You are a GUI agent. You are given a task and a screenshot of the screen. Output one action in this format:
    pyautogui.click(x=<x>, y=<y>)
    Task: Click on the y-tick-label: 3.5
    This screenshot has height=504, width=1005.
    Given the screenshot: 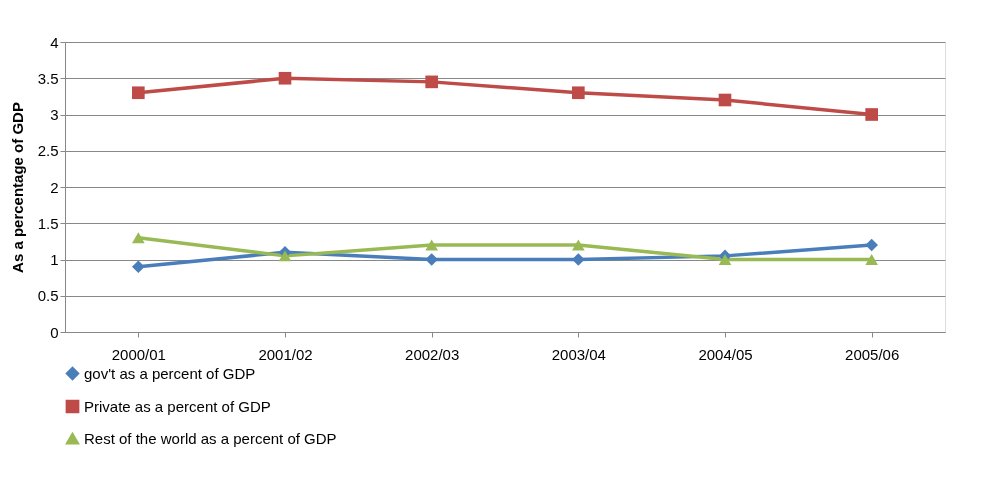 What is the action you would take?
    pyautogui.click(x=48, y=78)
    